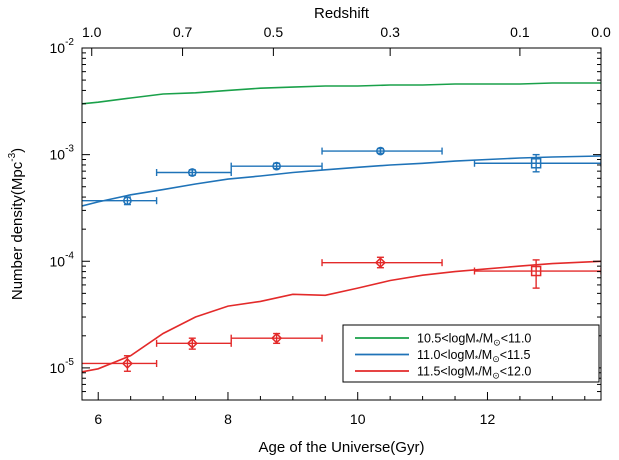 The image size is (619, 460). What do you see at coordinates (536, 163) in the screenshot?
I see `series-2-point-5-marker` at bounding box center [536, 163].